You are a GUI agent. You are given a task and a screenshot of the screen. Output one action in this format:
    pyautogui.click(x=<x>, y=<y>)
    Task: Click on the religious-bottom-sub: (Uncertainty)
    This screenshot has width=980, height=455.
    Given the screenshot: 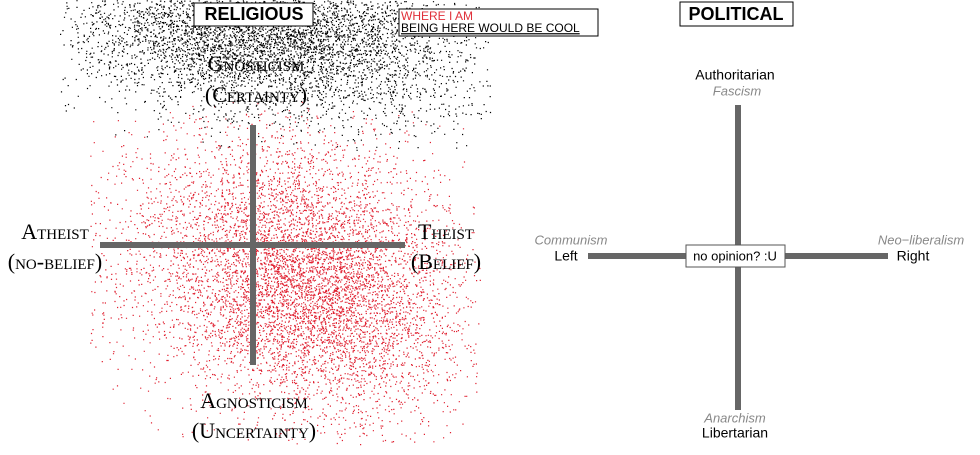 What is the action you would take?
    pyautogui.click(x=254, y=430)
    